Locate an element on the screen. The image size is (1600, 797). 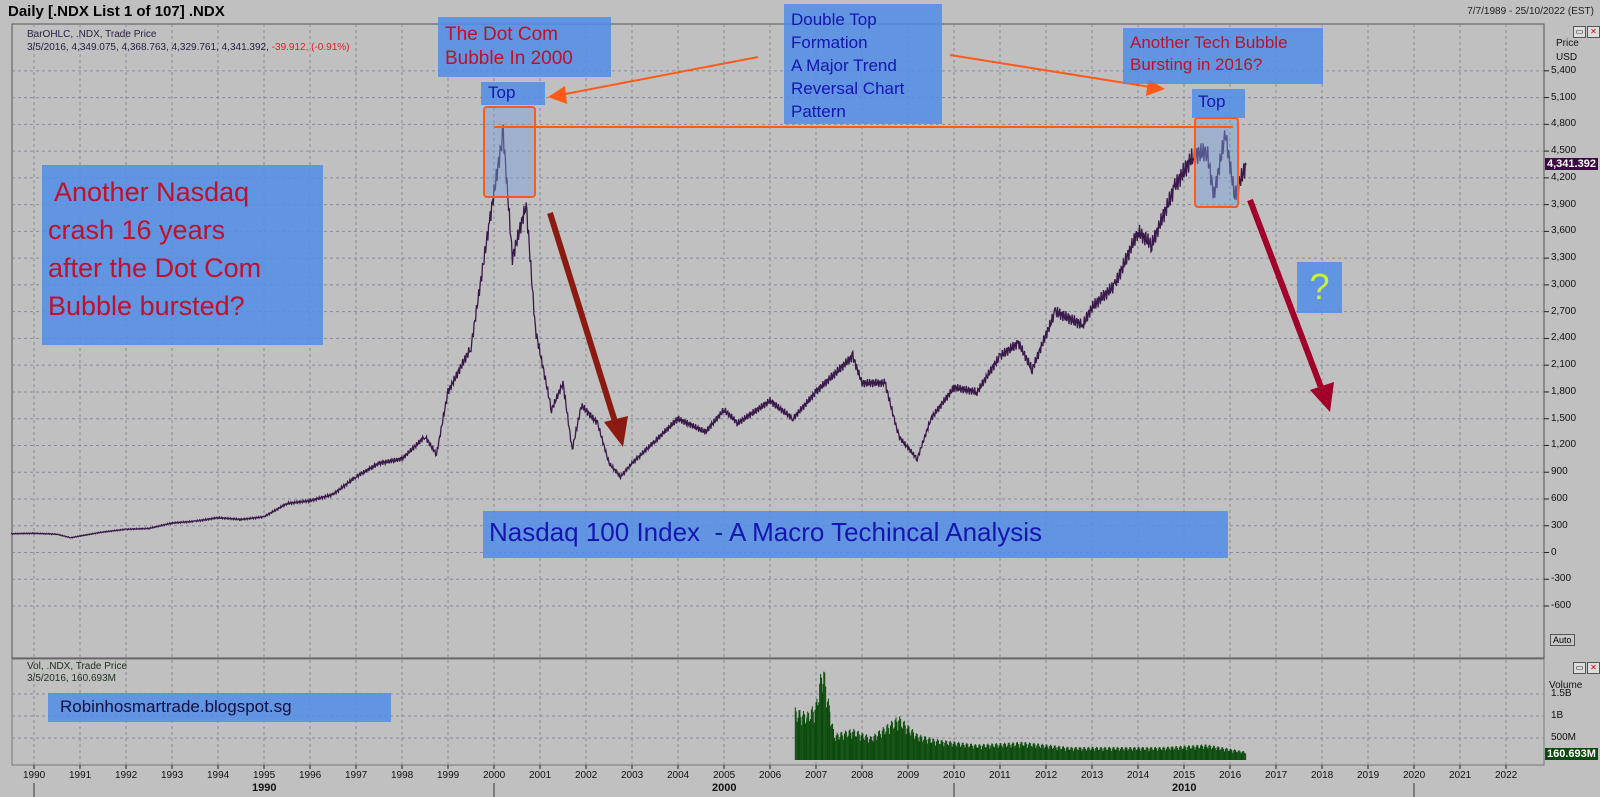
y-tick-label: 2,700 is located at coordinates (1564, 311).